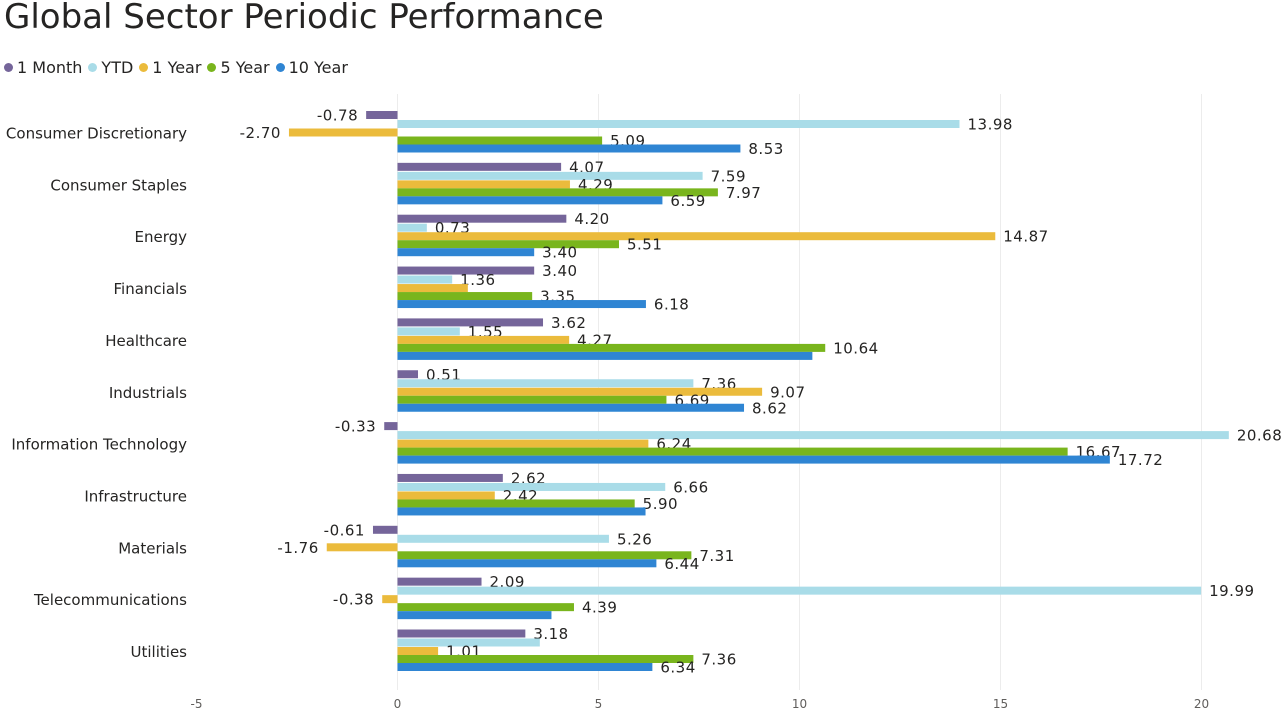  Describe the element at coordinates (304, 18) in the screenshot. I see `chart-title: Global Sector Periodic Performance` at that location.